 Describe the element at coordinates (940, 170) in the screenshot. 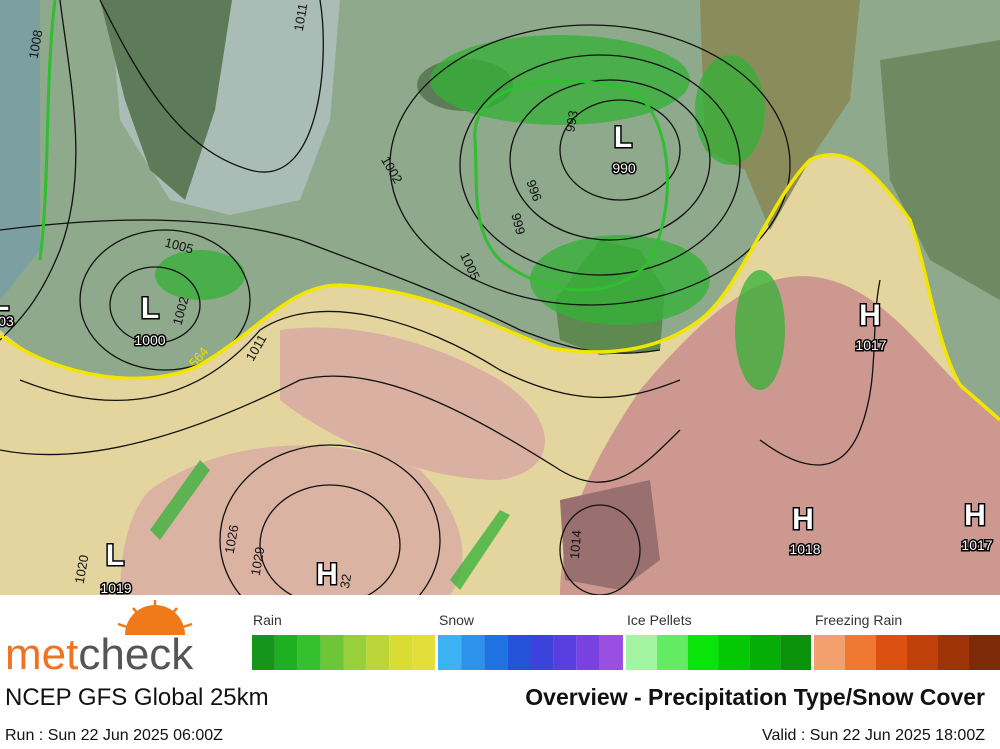

I see `land` at that location.